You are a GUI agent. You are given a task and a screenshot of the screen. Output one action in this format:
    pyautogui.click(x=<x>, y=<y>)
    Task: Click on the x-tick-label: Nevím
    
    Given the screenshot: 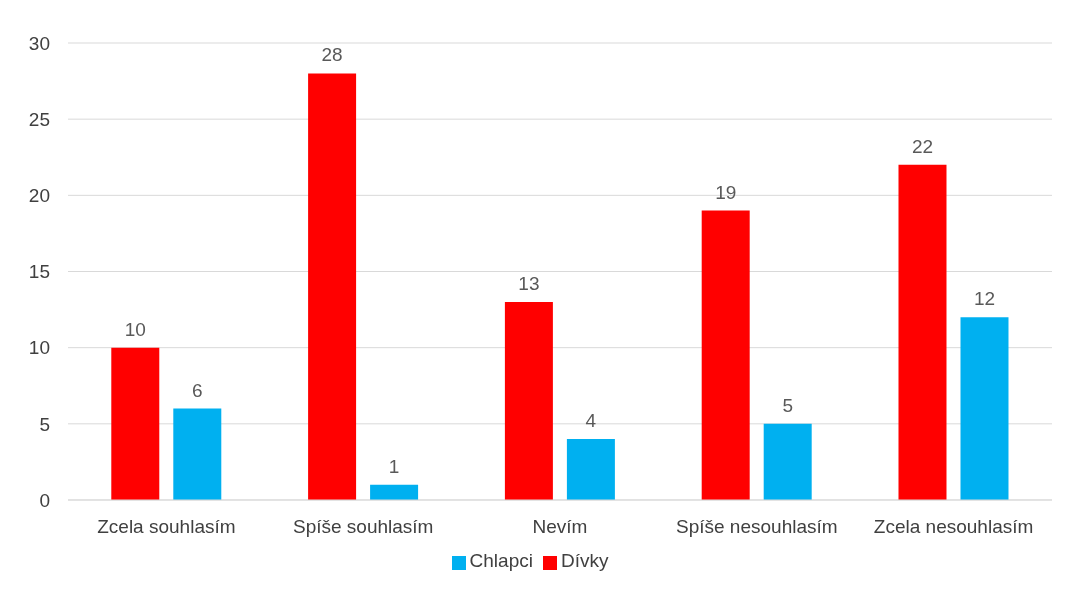 What is the action you would take?
    pyautogui.click(x=560, y=527)
    